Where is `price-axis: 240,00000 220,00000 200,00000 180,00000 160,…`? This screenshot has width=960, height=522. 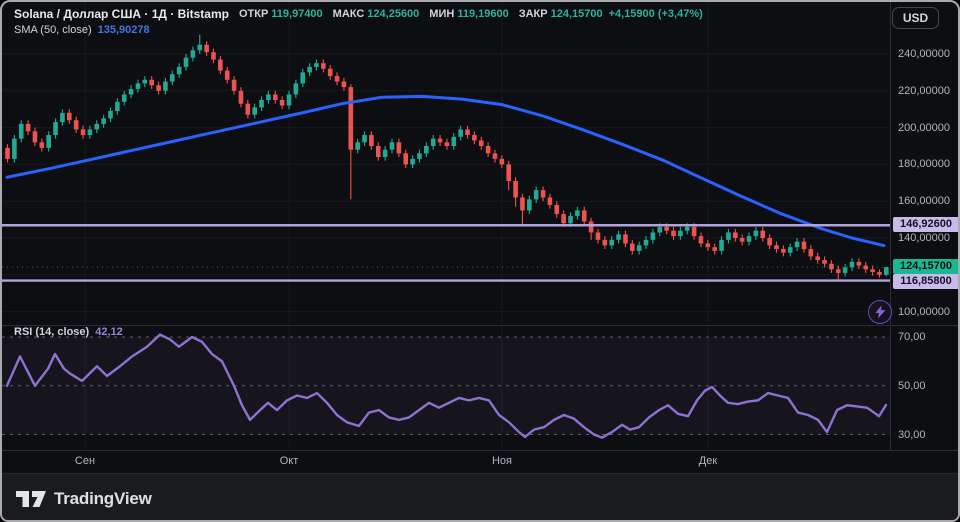
price-axis: 240,00000 220,00000 200,00000 180,00000 160,… is located at coordinates (924, 226).